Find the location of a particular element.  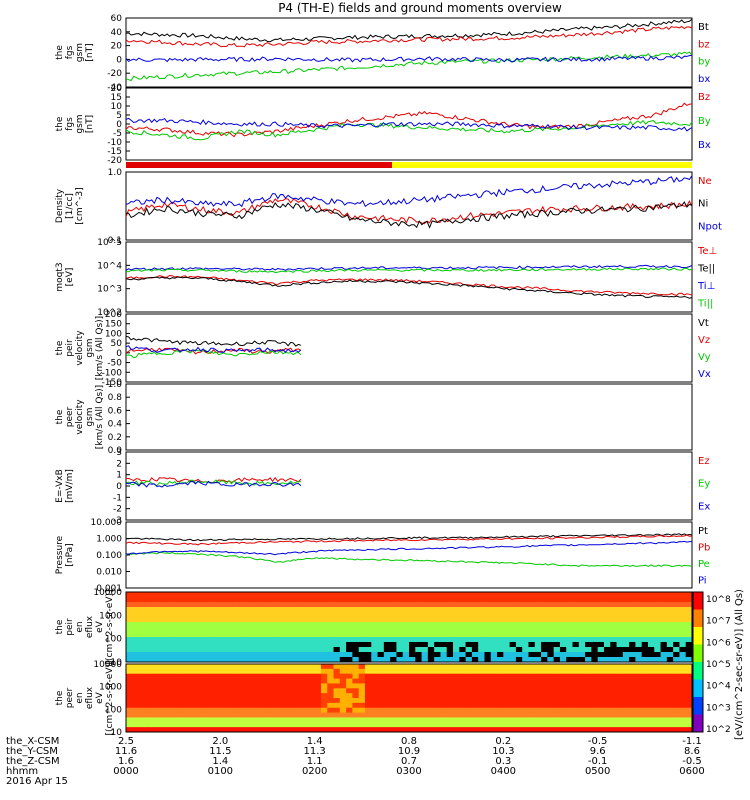

tick-label: -3 is located at coordinates (117, 521).